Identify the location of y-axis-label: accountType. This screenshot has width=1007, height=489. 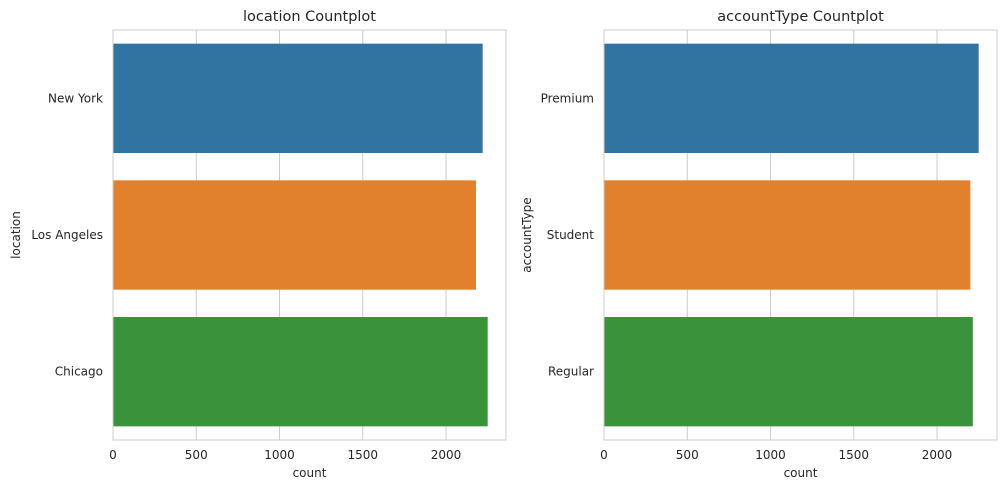
(527, 234).